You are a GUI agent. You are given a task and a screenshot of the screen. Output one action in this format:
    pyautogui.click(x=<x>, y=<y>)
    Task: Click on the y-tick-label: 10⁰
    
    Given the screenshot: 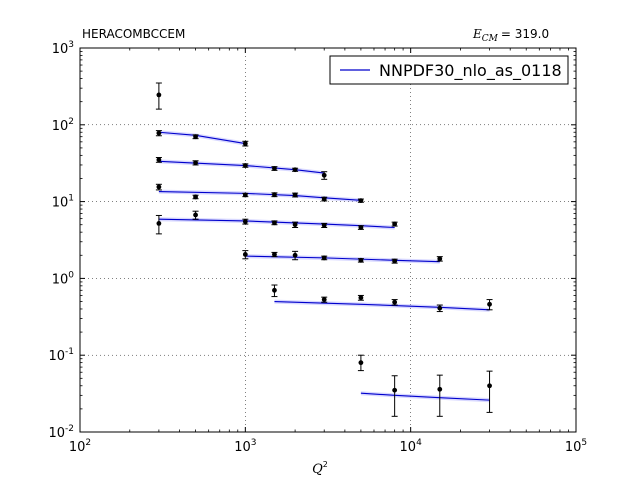 What is the action you would take?
    pyautogui.click(x=63, y=278)
    